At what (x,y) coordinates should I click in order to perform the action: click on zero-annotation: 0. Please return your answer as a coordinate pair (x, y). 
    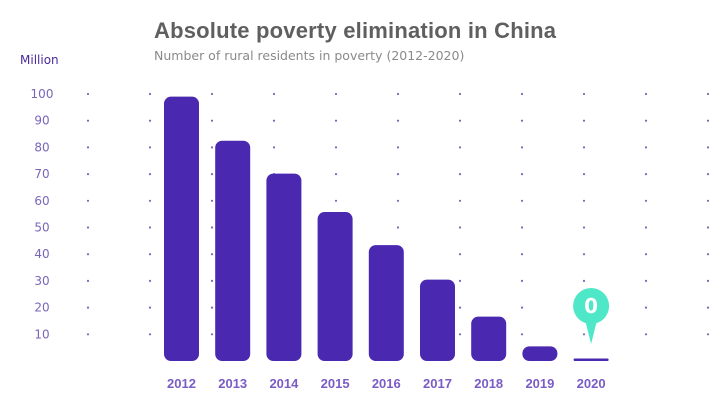
    Looking at the image, I should click on (591, 316).